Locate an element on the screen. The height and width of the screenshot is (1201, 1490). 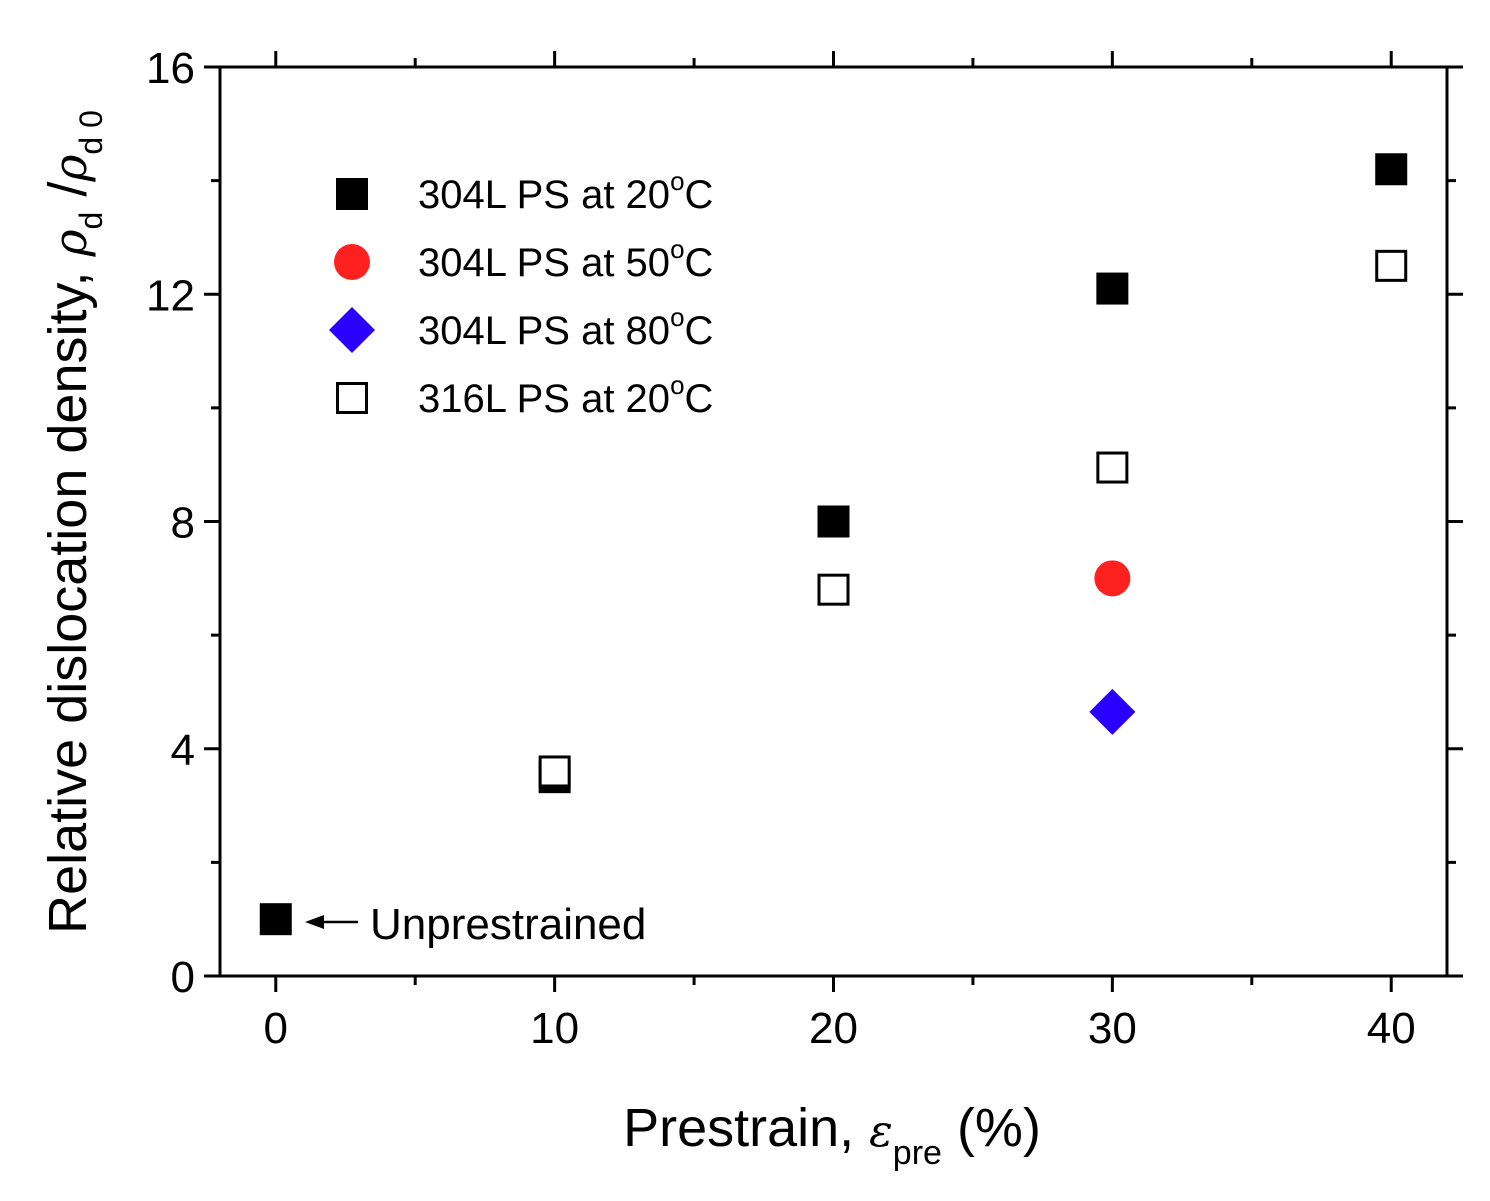
y-axis-title-symbol2: ρ is located at coordinates (70, 169).